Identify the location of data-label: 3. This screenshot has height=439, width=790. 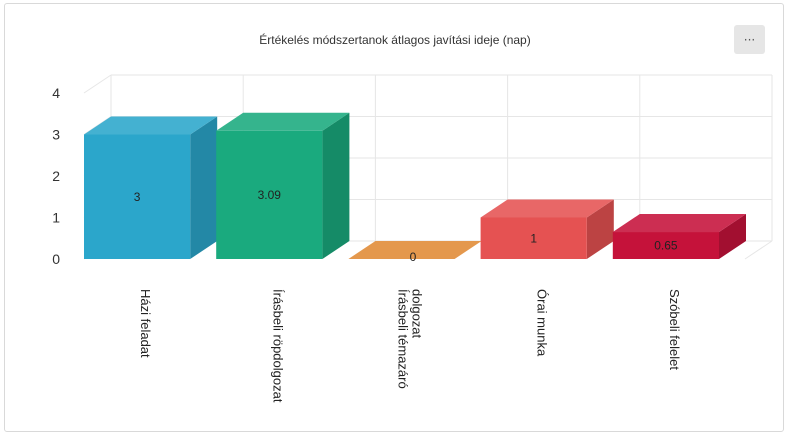
(137, 197).